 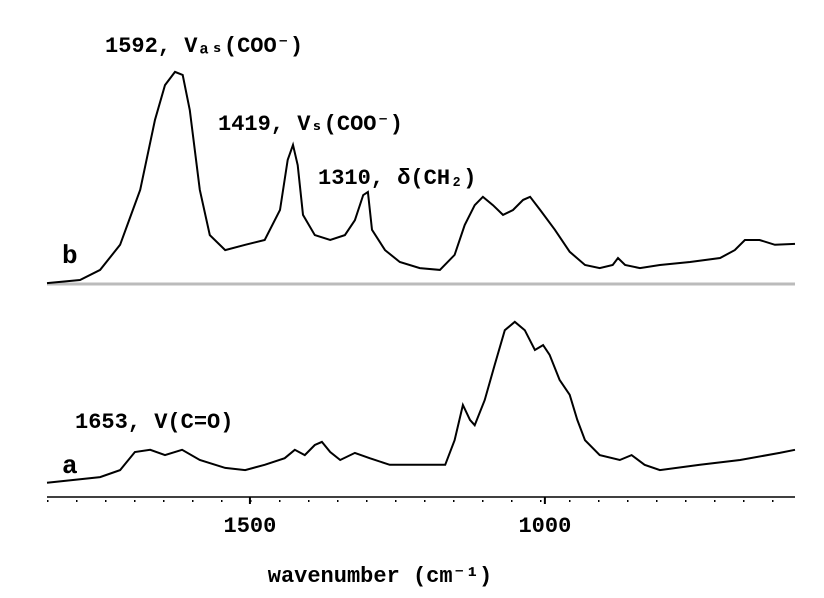 I want to click on peak-annotation: 1653, V(C=O), so click(x=154, y=422).